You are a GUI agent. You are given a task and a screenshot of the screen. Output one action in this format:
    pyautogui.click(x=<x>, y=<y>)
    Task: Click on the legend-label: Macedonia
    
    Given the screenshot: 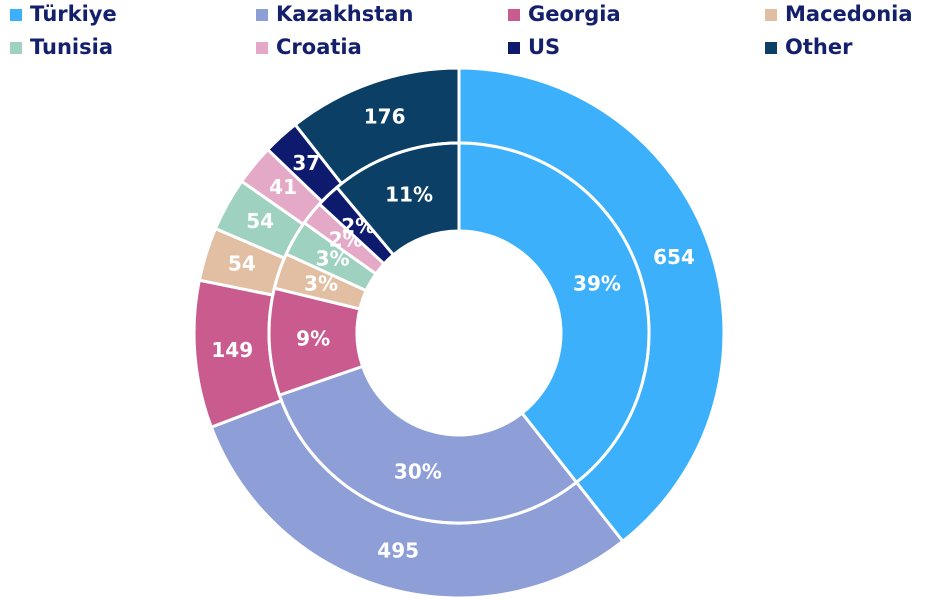 What is the action you would take?
    pyautogui.click(x=849, y=14)
    